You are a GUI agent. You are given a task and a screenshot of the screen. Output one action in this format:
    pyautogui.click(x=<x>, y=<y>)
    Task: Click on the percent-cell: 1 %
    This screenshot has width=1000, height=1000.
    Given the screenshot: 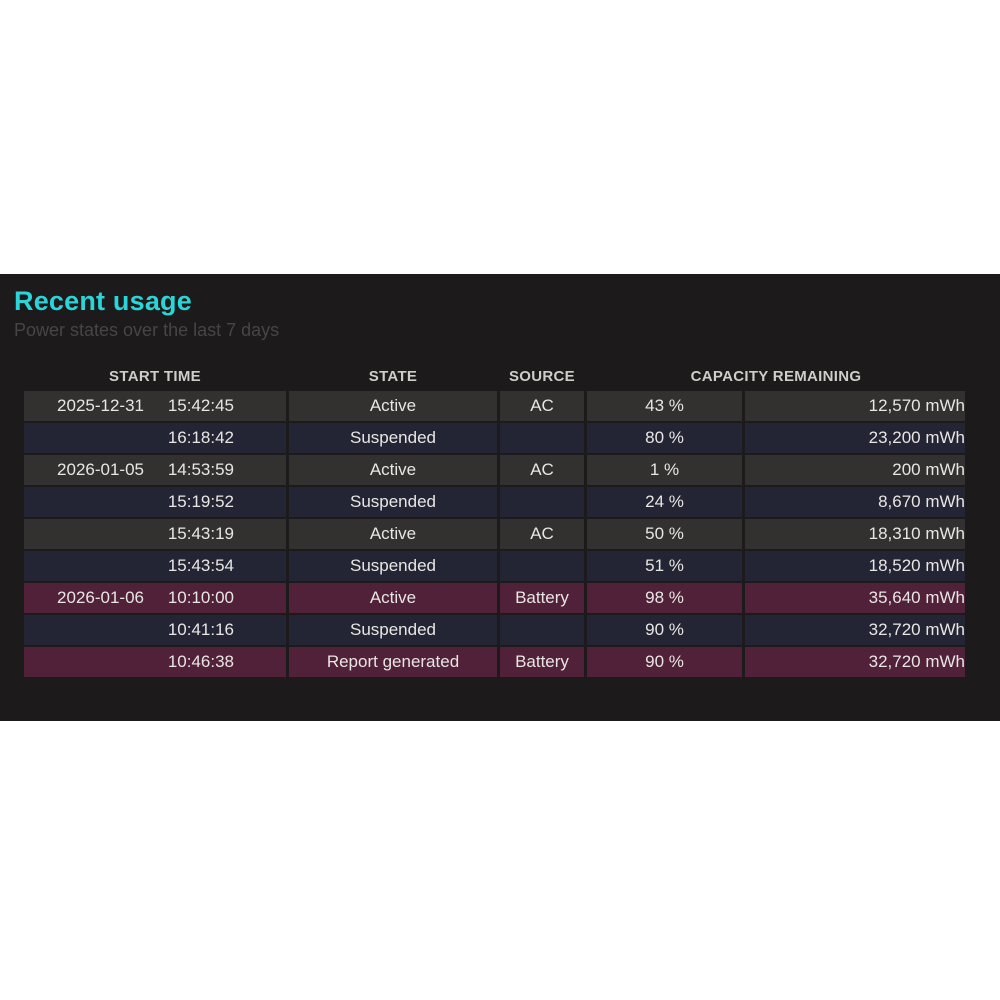 What is the action you would take?
    pyautogui.click(x=664, y=469)
    